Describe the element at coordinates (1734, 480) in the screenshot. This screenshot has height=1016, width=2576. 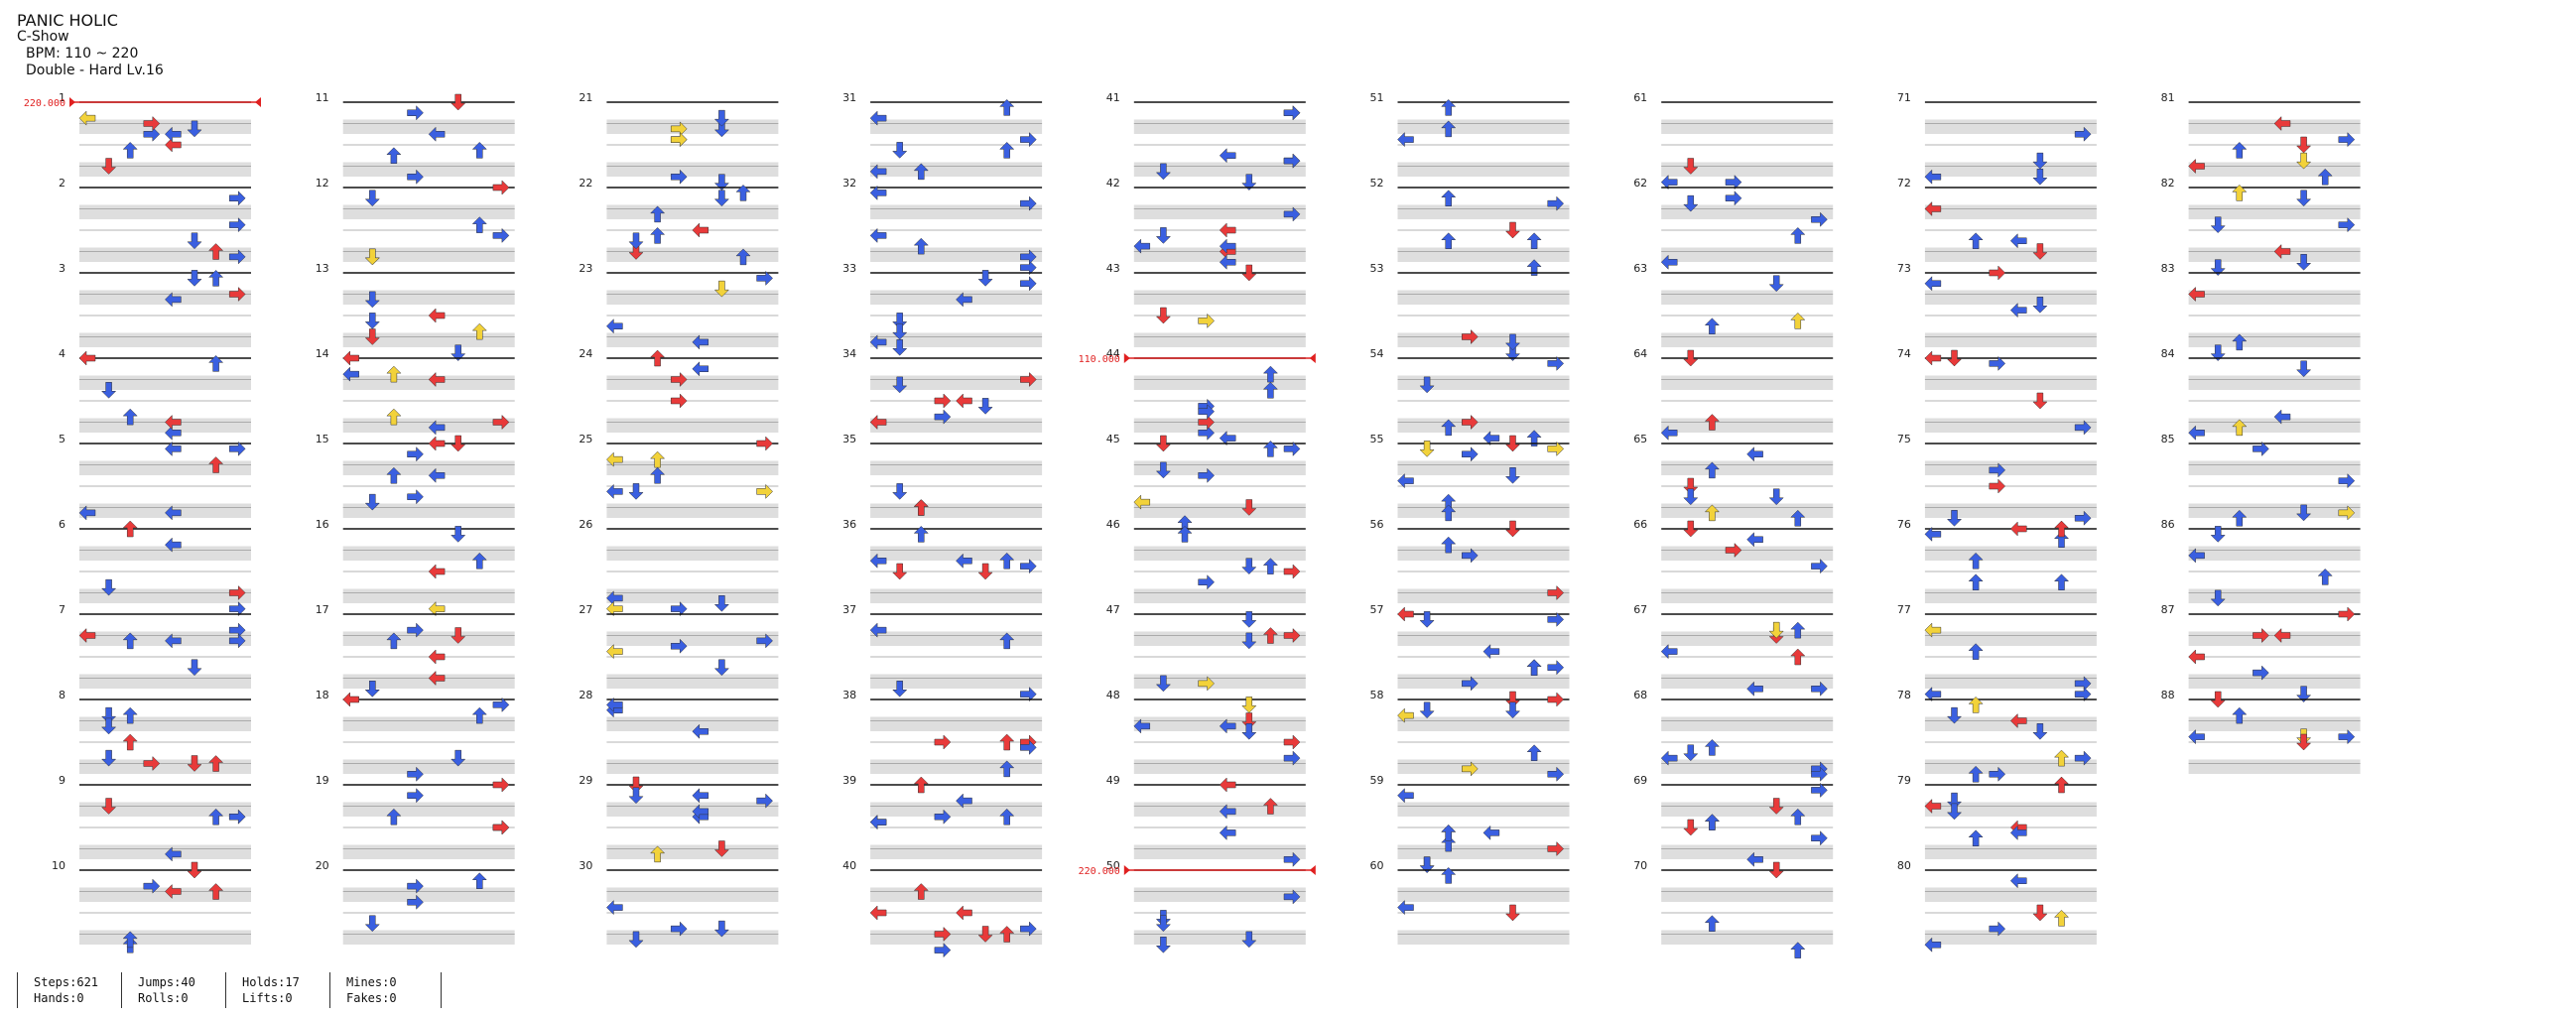
I see `measure-65: 65` at that location.